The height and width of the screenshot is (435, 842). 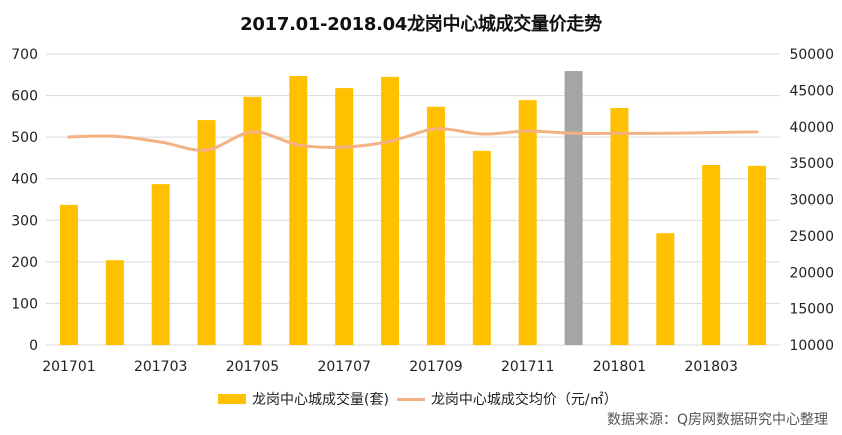 What do you see at coordinates (410, 399) in the screenshot?
I see `legend-line-swatch-icon` at bounding box center [410, 399].